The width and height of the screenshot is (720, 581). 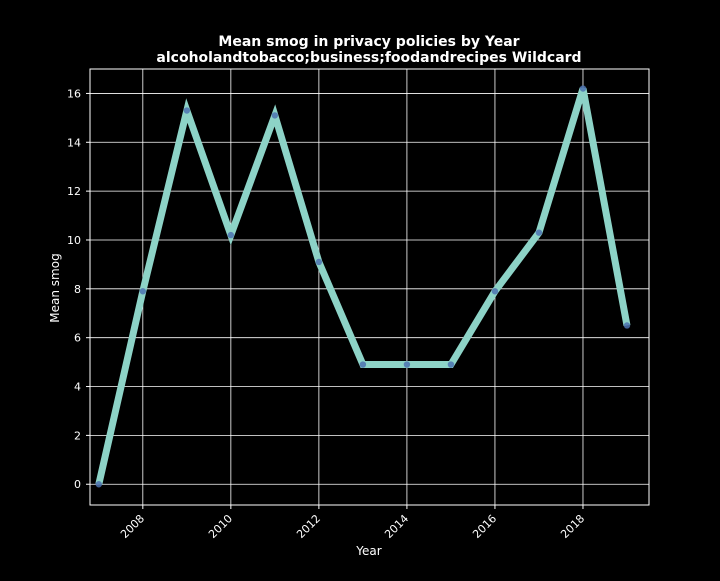 What do you see at coordinates (74, 240) in the screenshot?
I see `y-tick-label: 10` at bounding box center [74, 240].